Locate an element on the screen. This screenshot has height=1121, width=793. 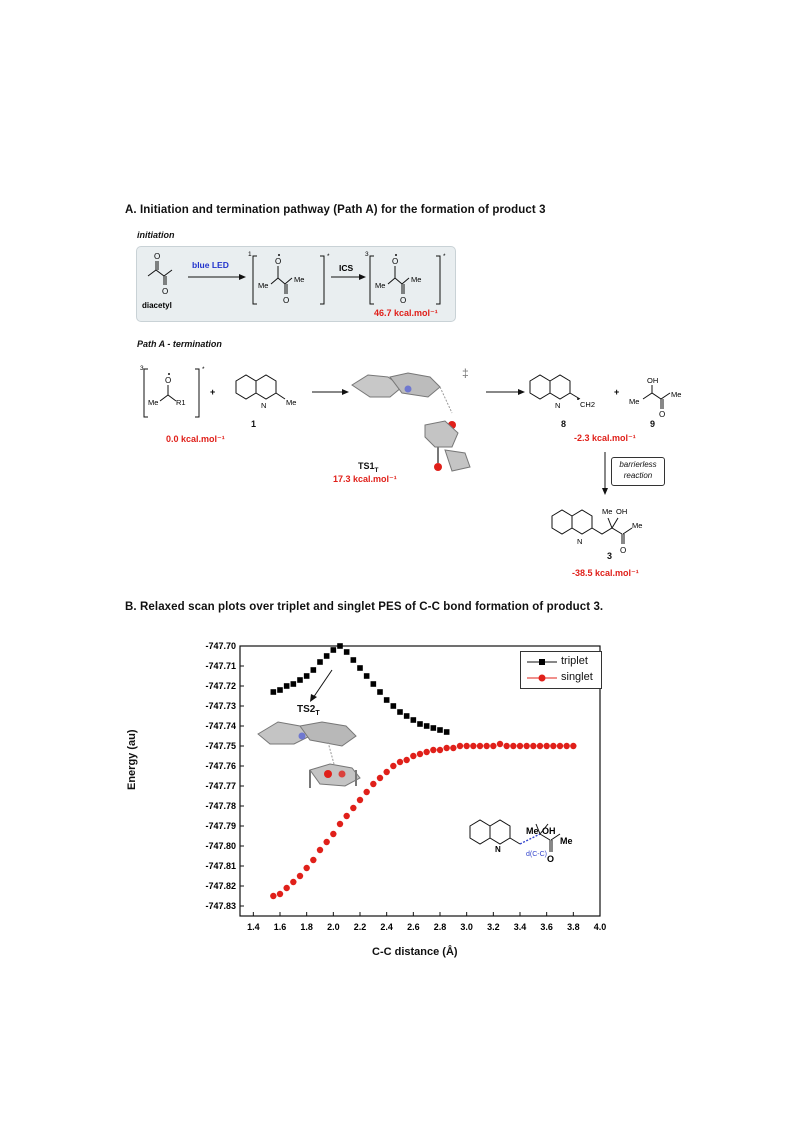
blue-led-label: blue LED is located at coordinates (210, 265).